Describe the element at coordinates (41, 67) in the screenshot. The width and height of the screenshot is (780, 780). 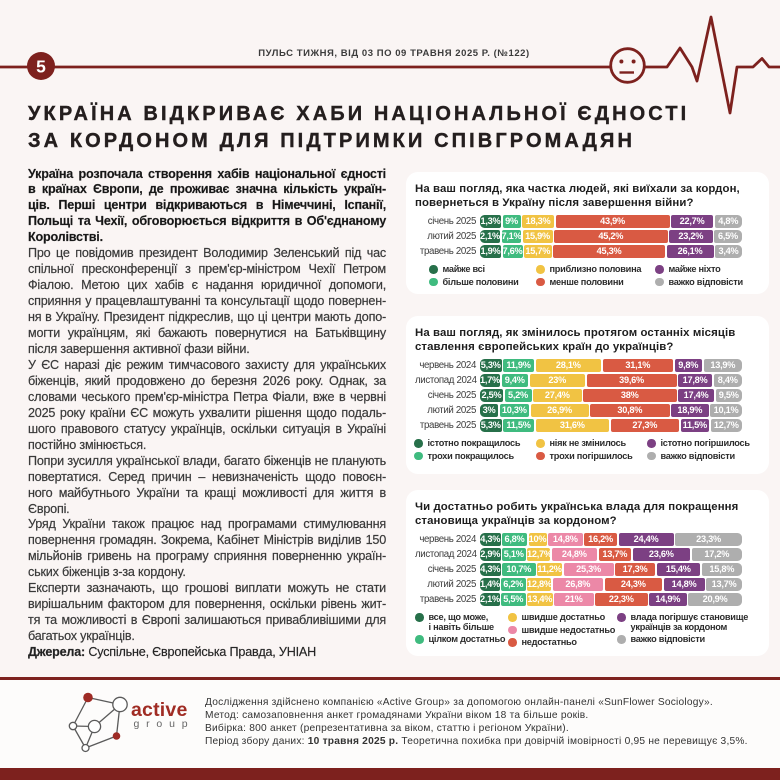
I see `svg-text: 5` at that location.